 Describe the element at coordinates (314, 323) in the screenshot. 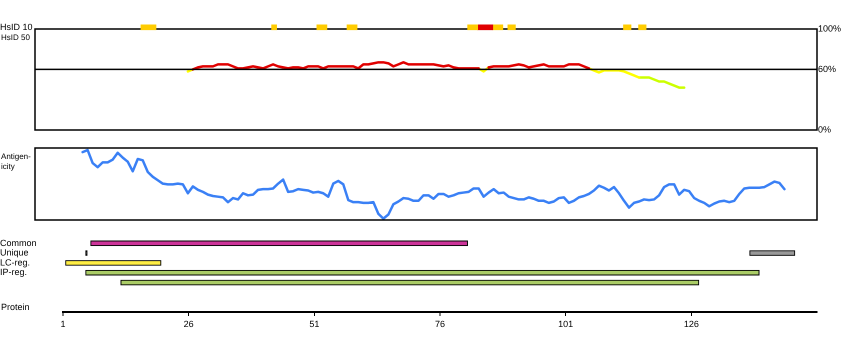

I see `x-tick-label: 51` at that location.